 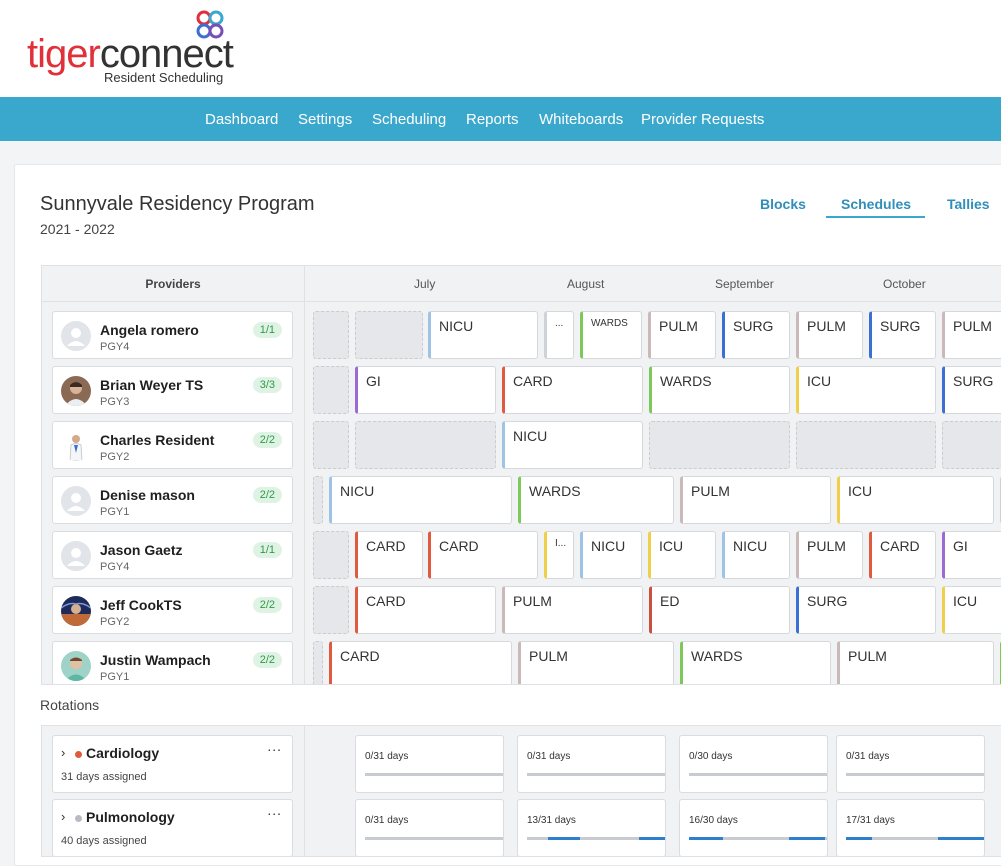 I want to click on nav-provider-requests: Provider Requests, so click(x=703, y=119).